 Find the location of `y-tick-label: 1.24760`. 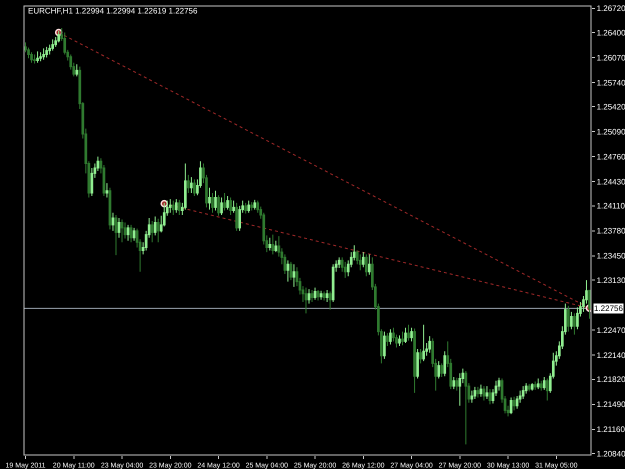

y-tick-label: 1.24760 is located at coordinates (610, 157).